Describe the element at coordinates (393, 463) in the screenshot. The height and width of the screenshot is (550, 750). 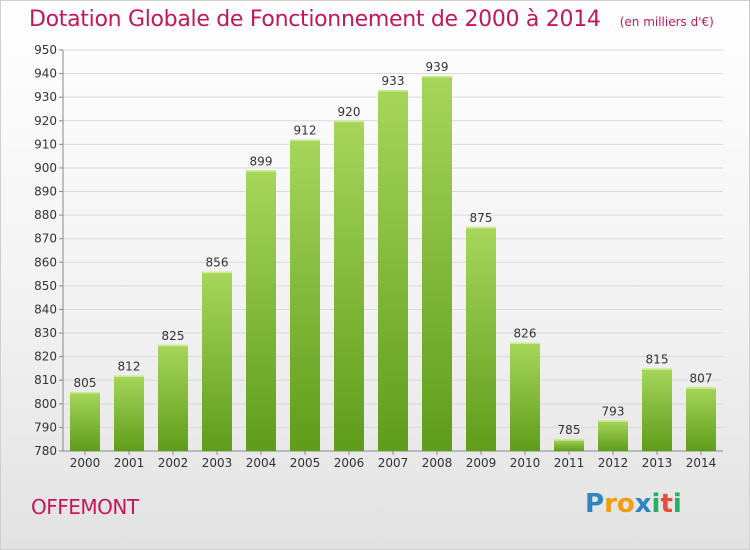
I see `x-tick-label: 2007` at that location.